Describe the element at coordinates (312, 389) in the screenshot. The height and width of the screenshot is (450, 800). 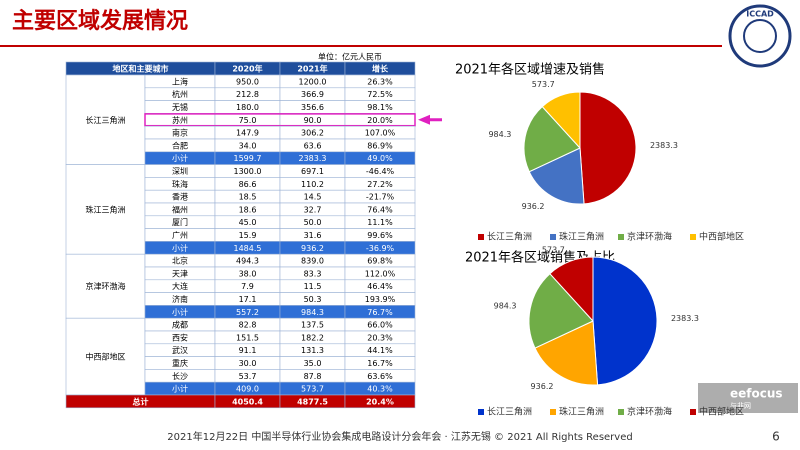
I see `cell-text: 573.7` at that location.